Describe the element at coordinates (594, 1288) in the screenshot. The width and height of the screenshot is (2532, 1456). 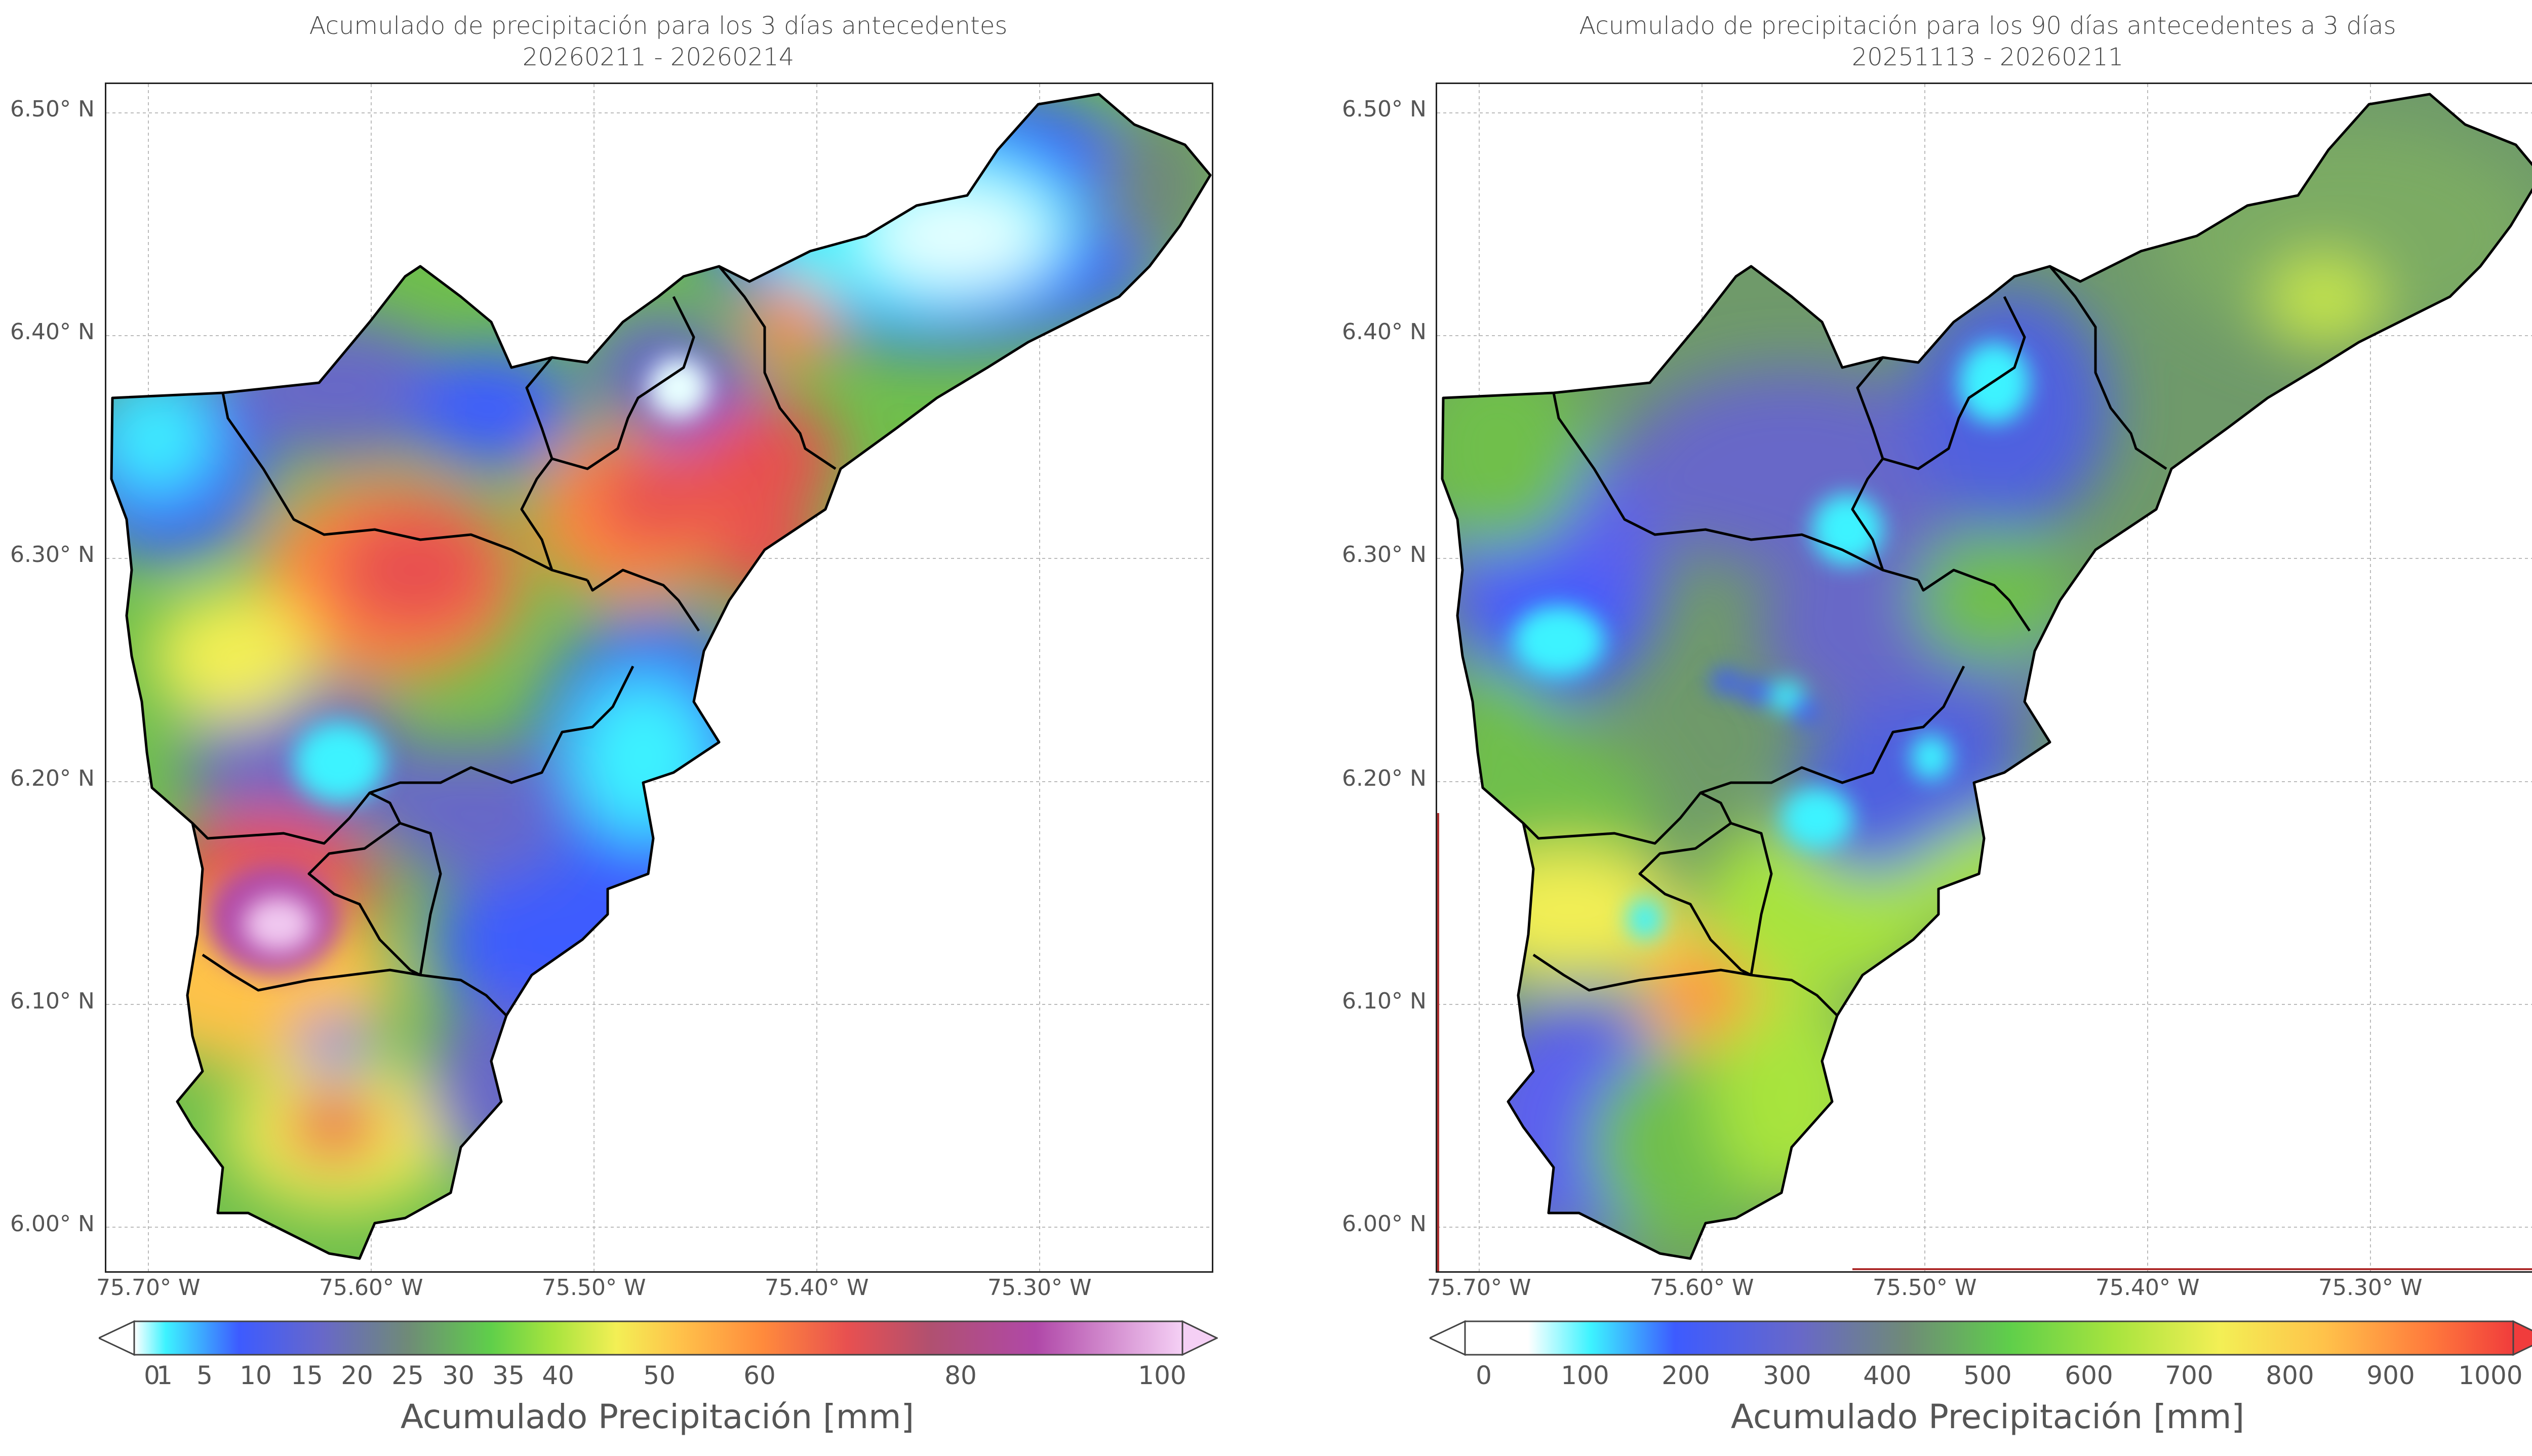
I see `left-lon-label: 75.50° W` at that location.